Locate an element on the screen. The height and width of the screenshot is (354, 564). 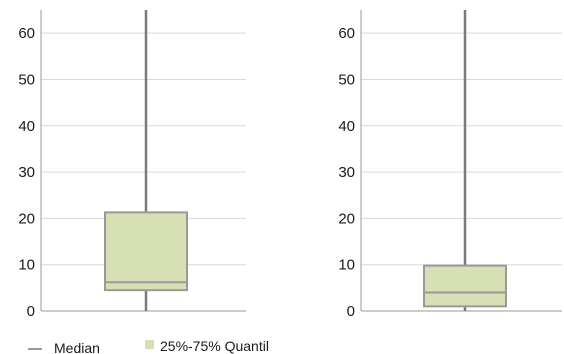
panel-1-y-tick-label: 20 is located at coordinates (26, 218).